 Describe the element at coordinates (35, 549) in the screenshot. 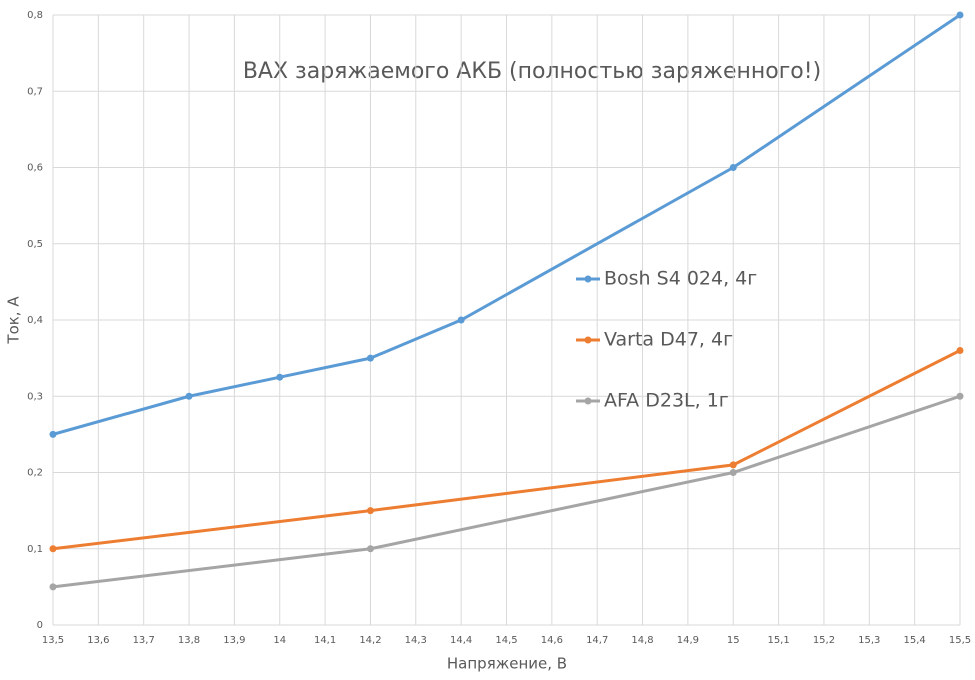

I see `y-tick-label: 0,1` at that location.